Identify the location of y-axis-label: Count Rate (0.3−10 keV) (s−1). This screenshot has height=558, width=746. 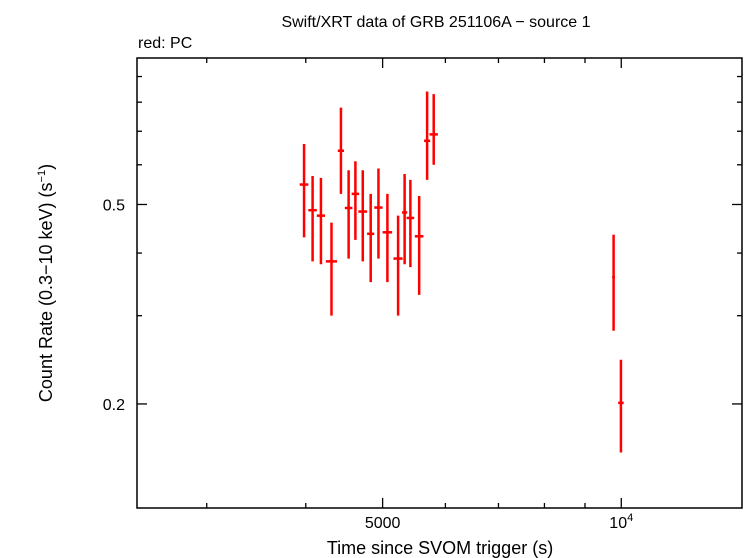
(46, 283).